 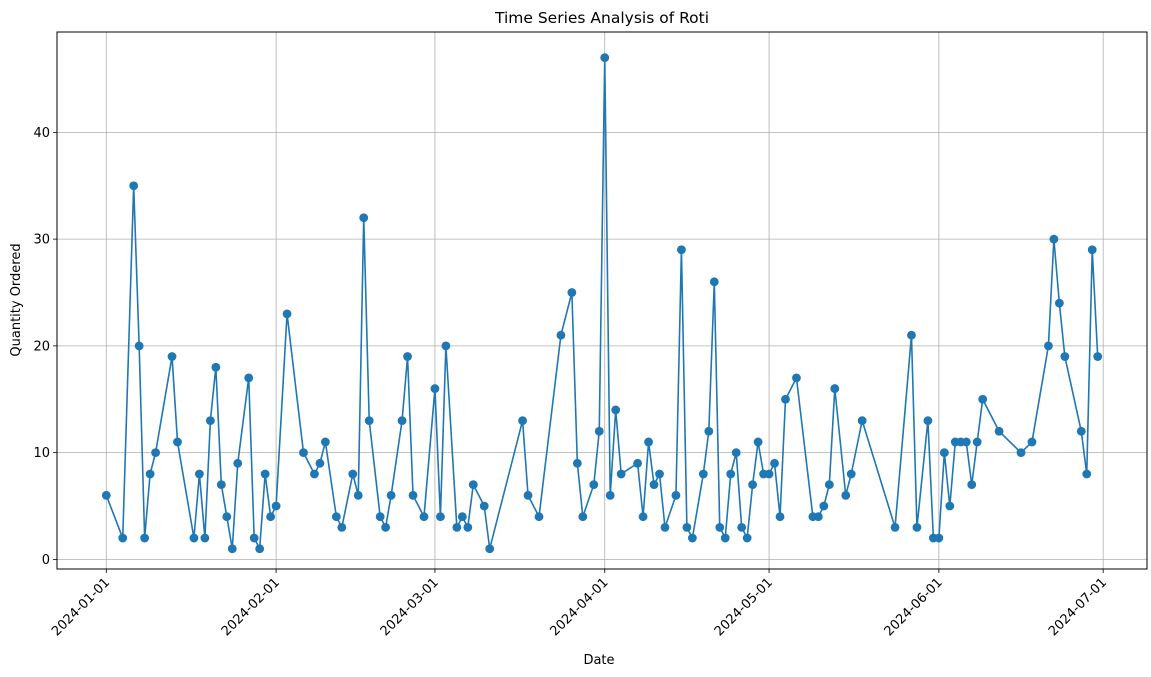 I want to click on y-tick-label: 30, so click(x=41, y=240).